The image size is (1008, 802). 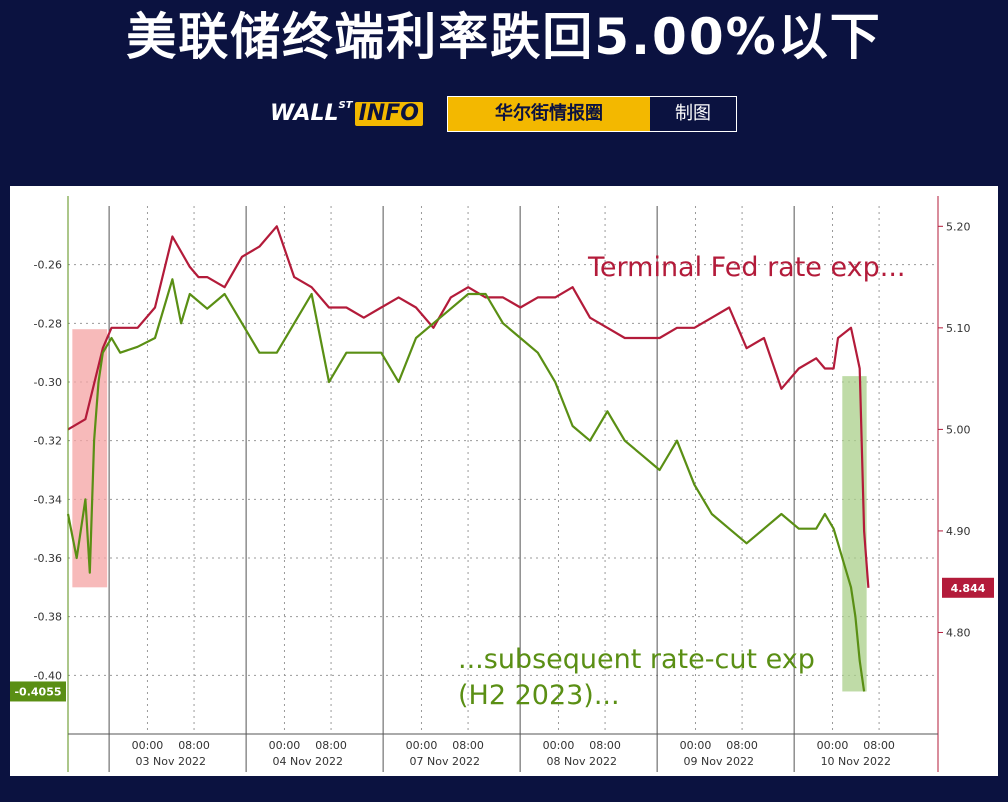 I want to click on x-tick-date: 04 Nov 2022, so click(x=308, y=761).